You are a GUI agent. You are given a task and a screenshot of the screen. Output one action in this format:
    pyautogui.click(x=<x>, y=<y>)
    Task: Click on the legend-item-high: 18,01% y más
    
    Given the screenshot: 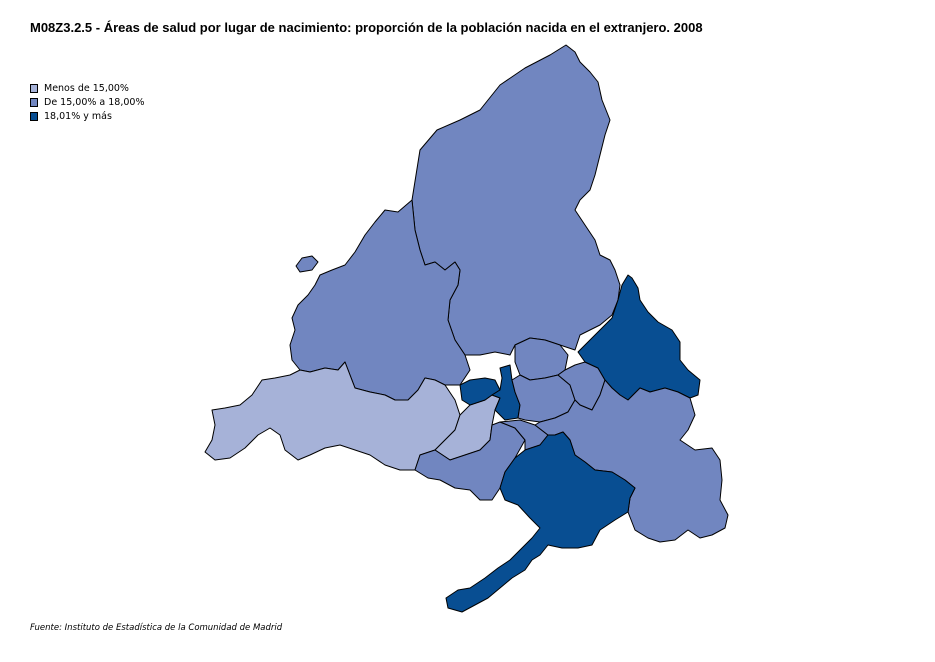 What is the action you would take?
    pyautogui.click(x=87, y=116)
    